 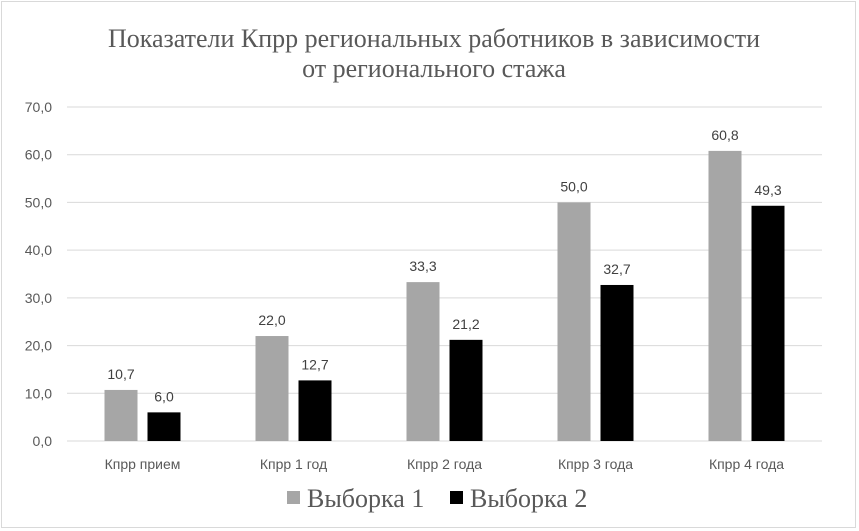 What do you see at coordinates (38, 346) in the screenshot?
I see `y-tick-label-2: 20,0` at bounding box center [38, 346].